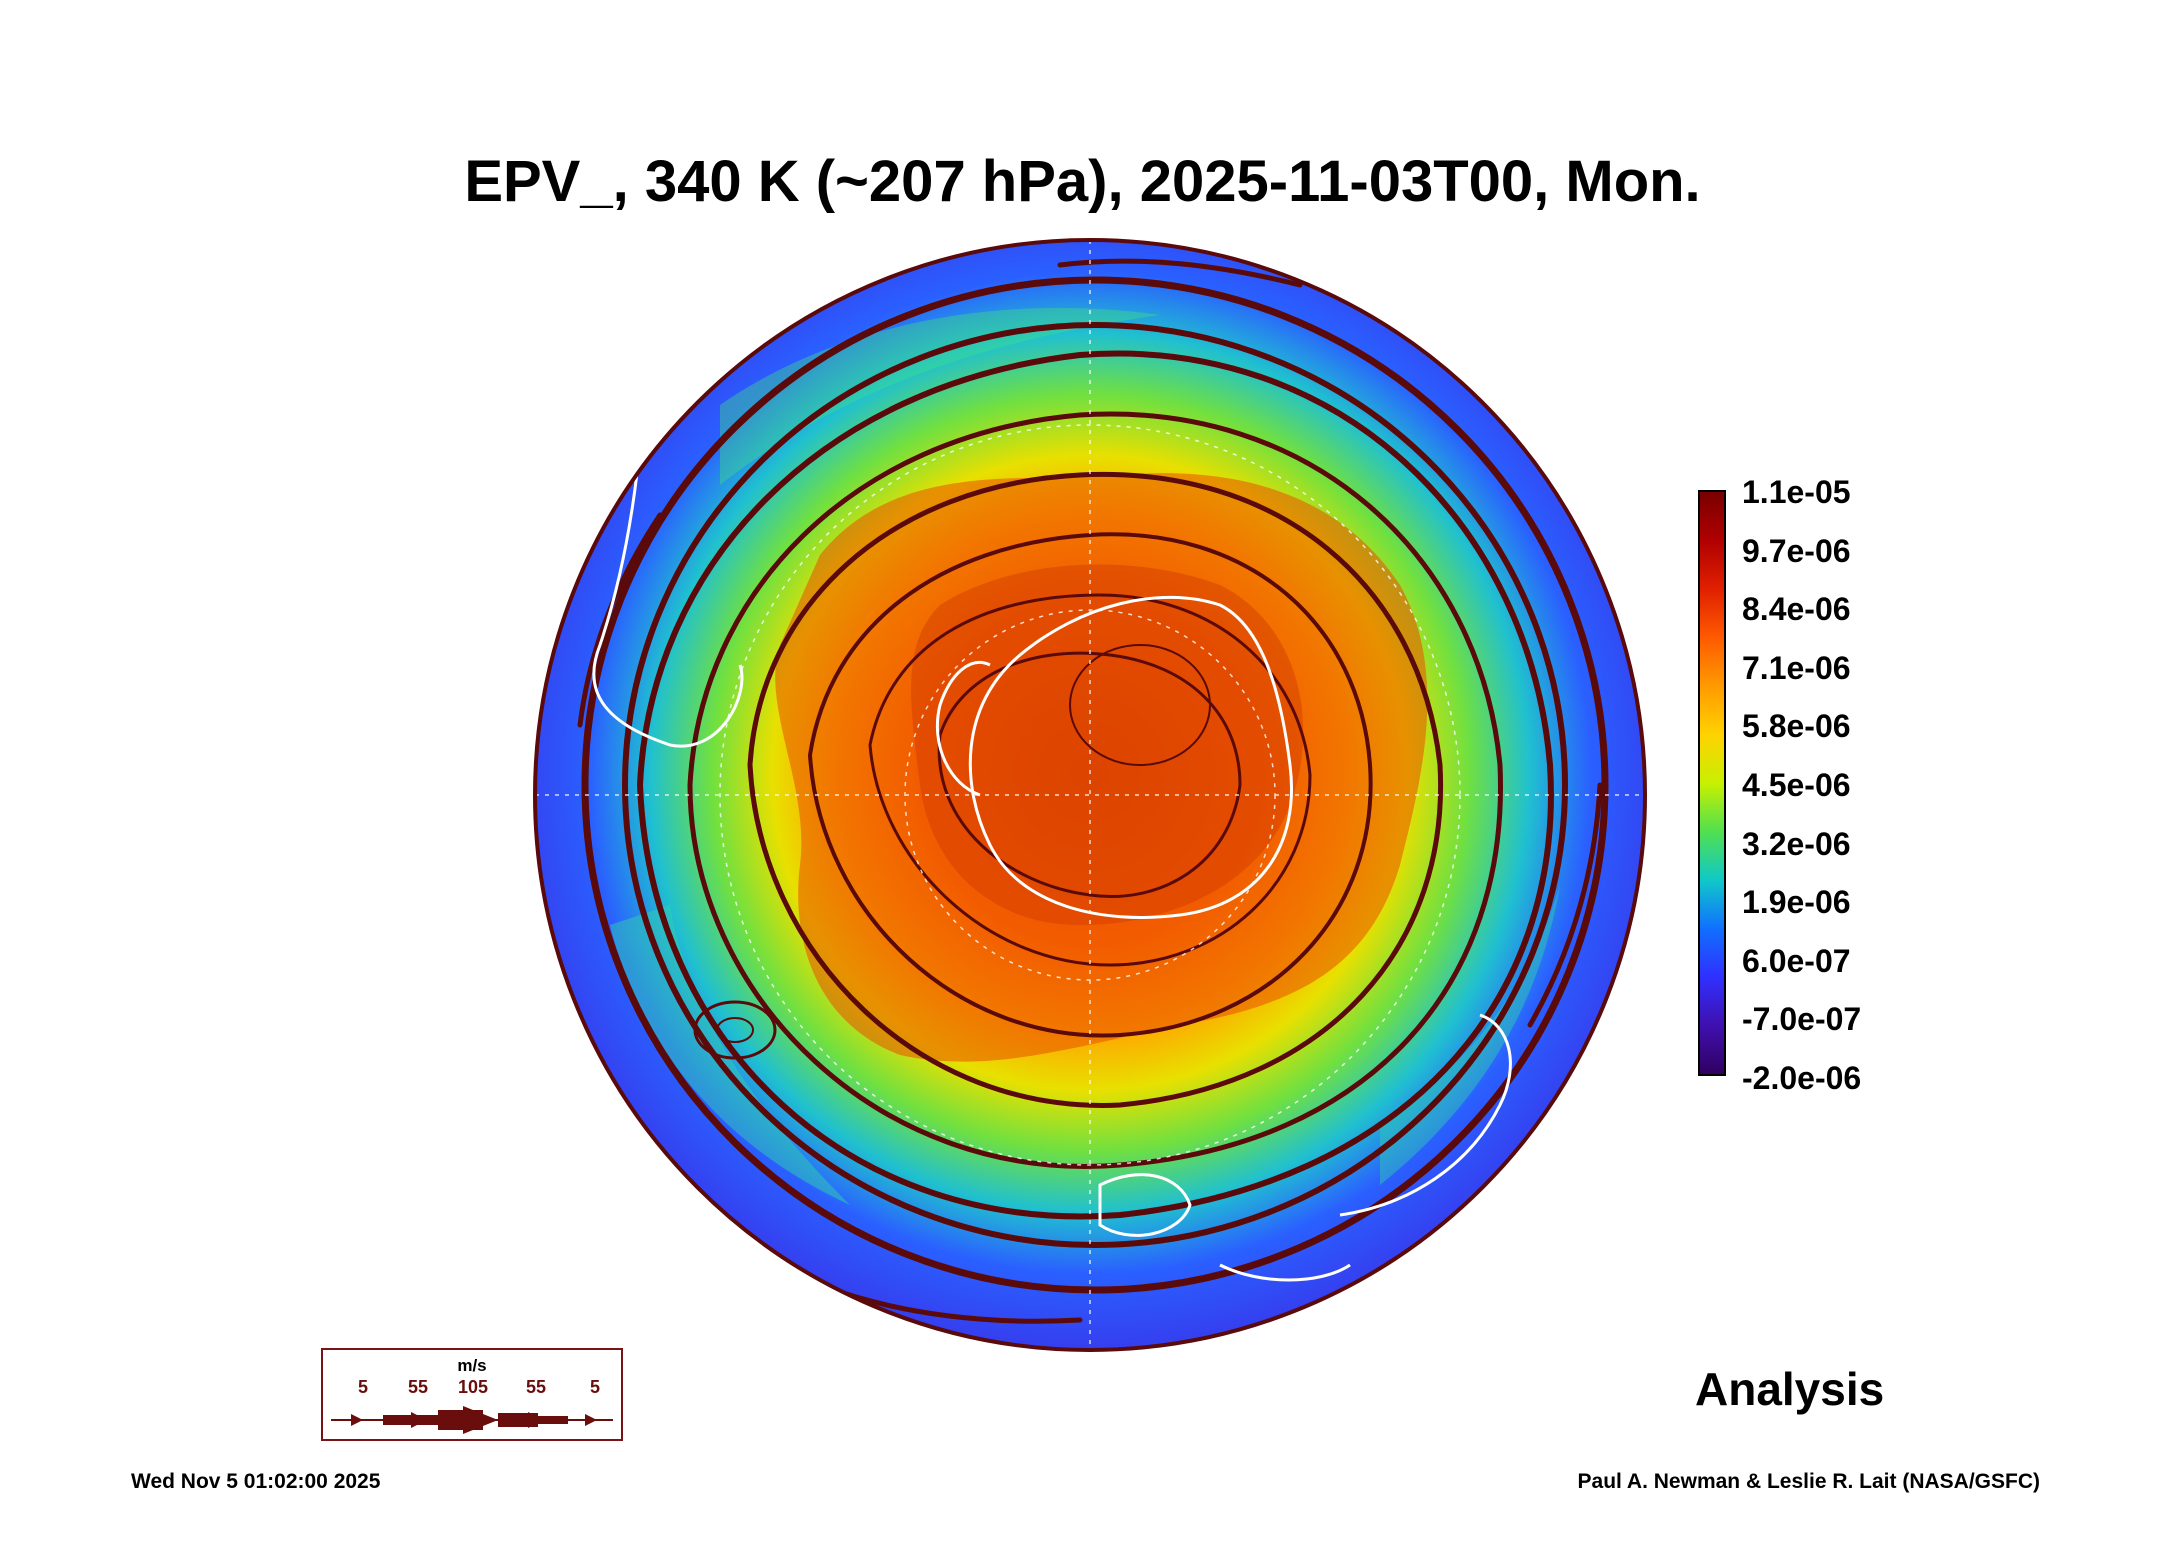  What do you see at coordinates (1796, 550) in the screenshot?
I see `colorbar-tick-label: 9.7e-06` at bounding box center [1796, 550].